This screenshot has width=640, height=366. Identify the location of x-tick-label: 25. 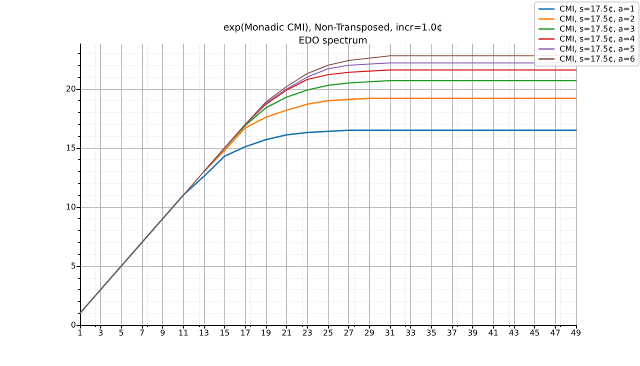
(328, 333).